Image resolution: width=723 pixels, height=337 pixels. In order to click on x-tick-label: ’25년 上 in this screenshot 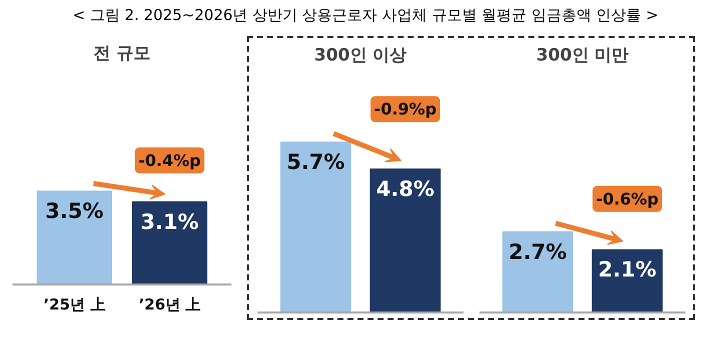, I will do `click(74, 305)`.